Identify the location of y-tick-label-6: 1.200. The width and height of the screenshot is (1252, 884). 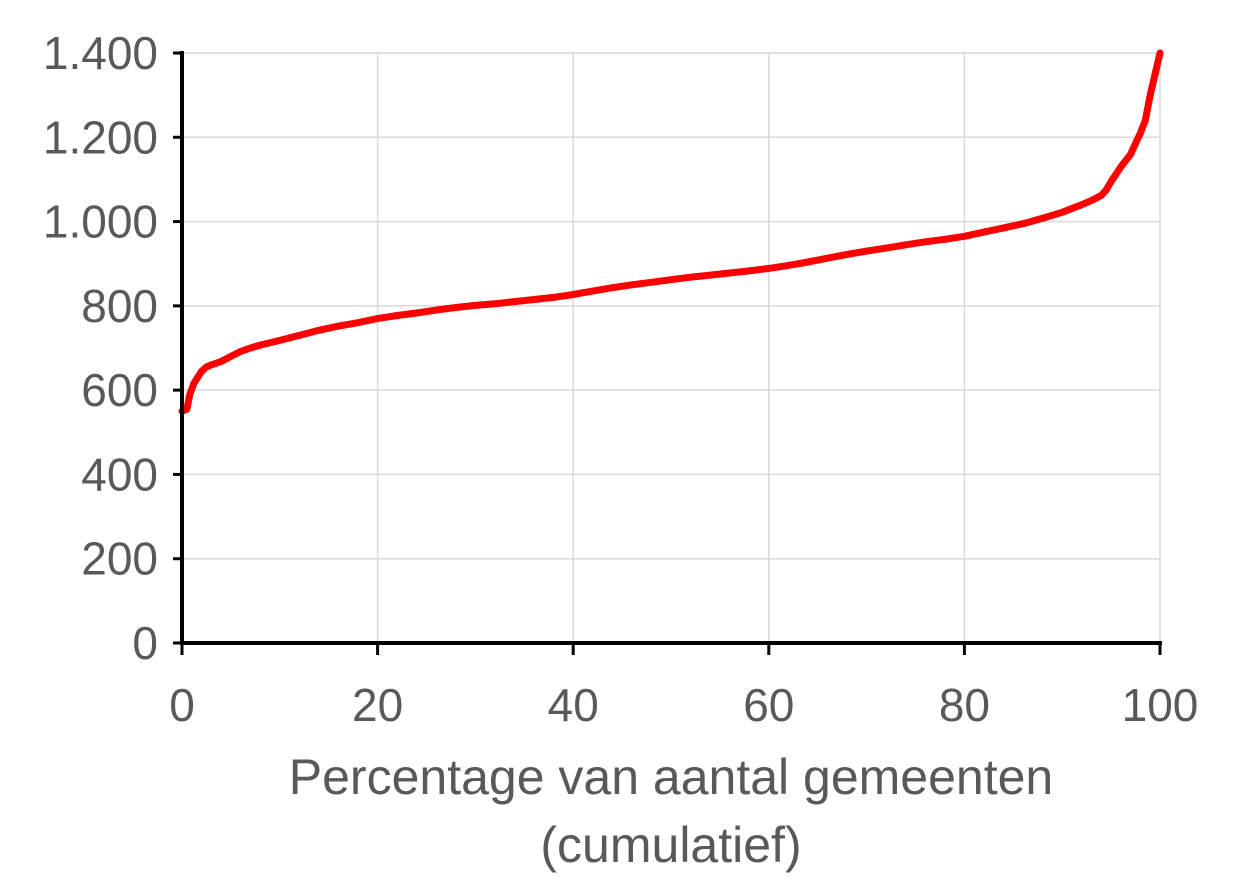
(100, 137).